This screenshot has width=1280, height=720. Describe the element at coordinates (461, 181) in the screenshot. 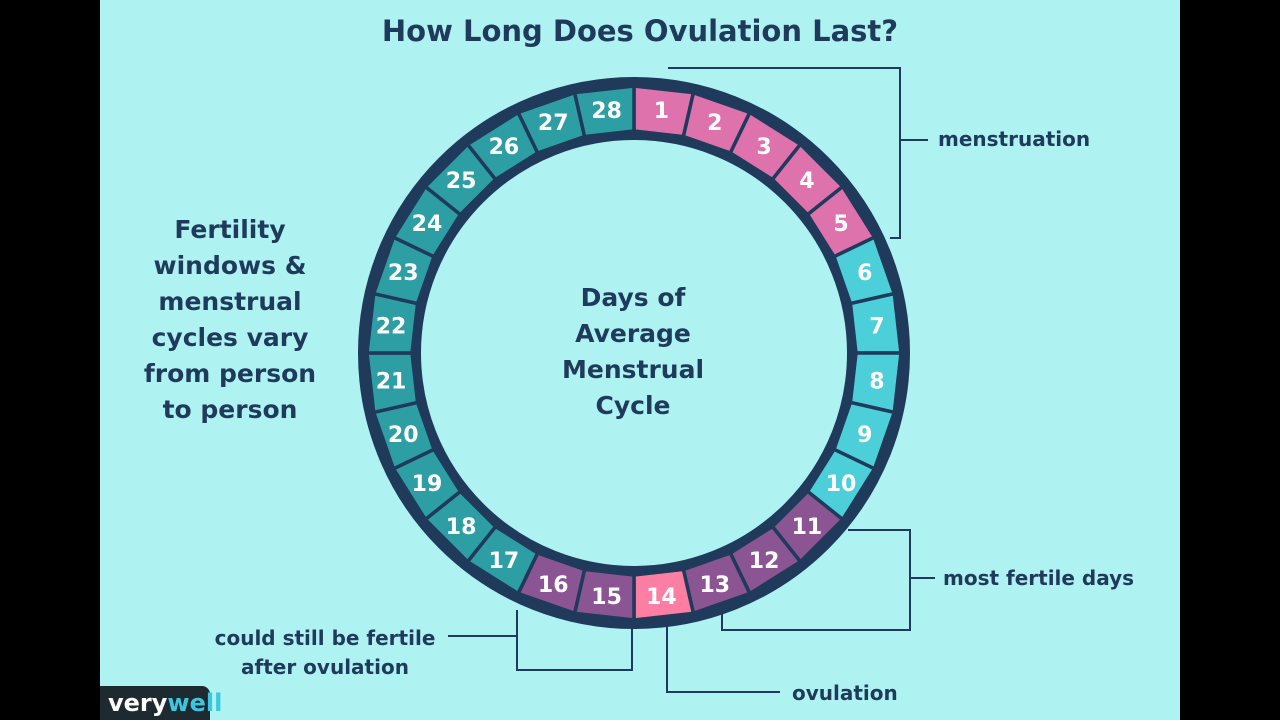

I see `day-label-25: 25` at that location.